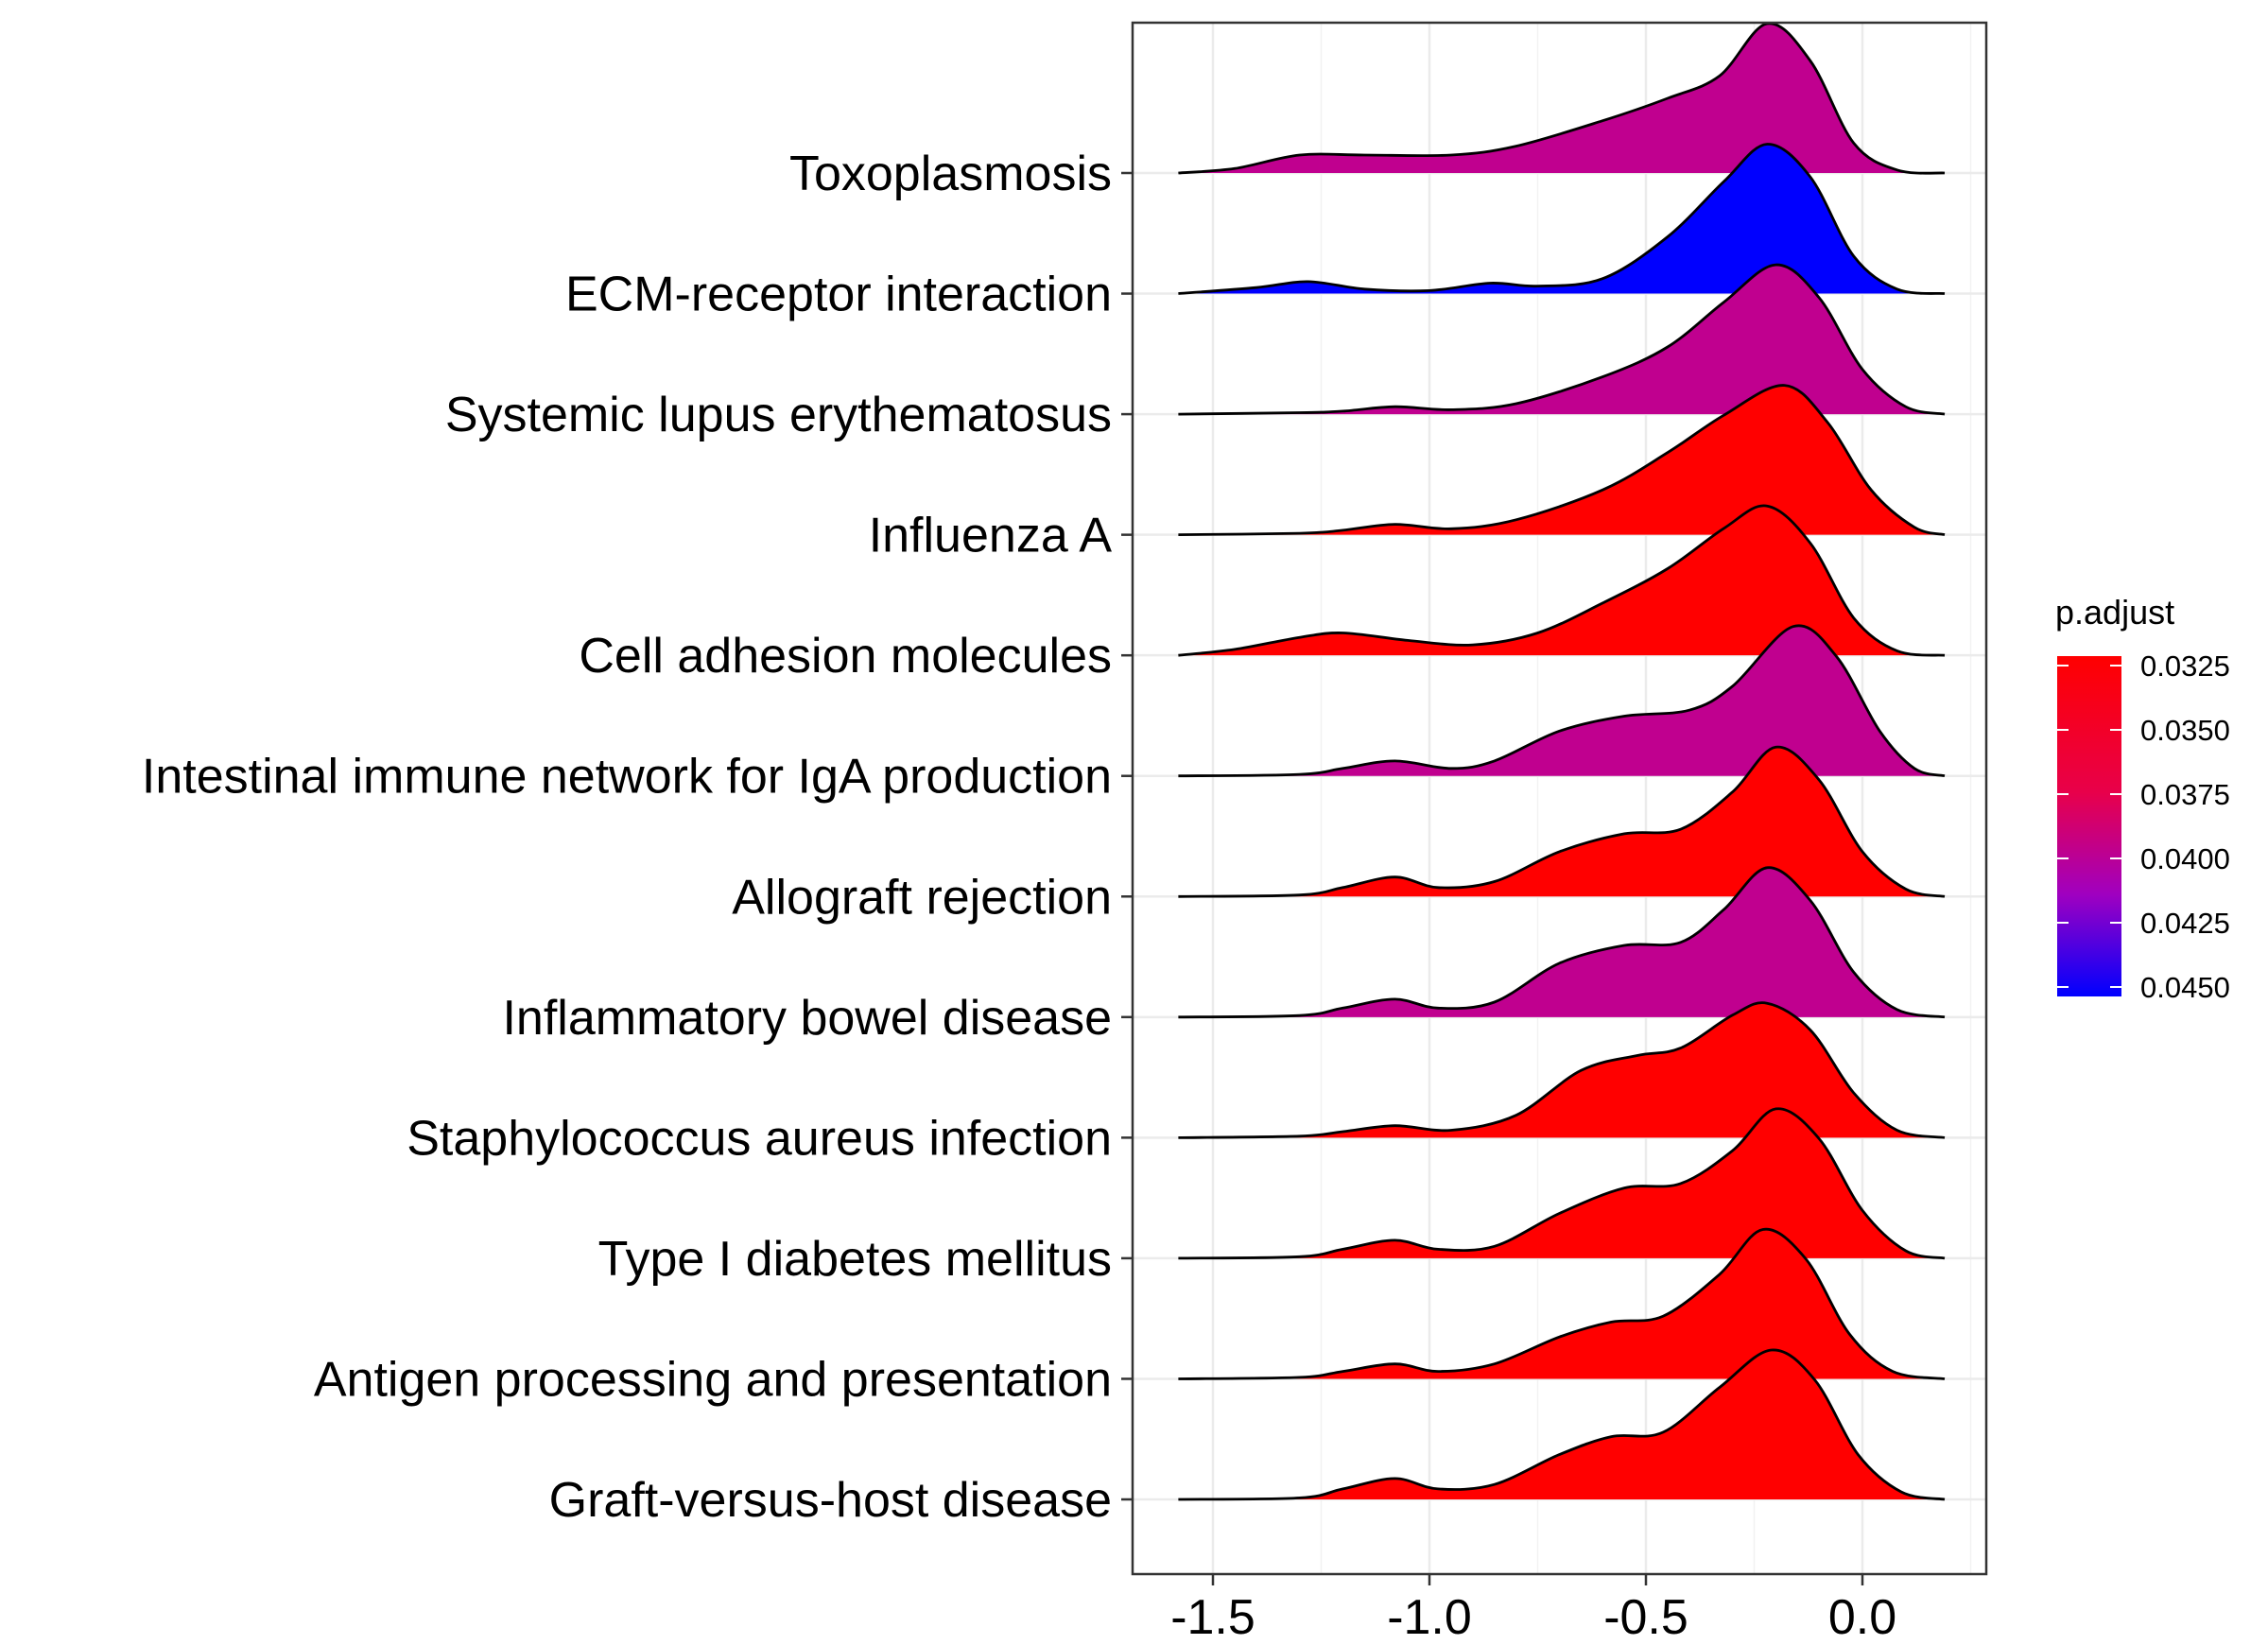 This screenshot has width=2268, height=1645. I want to click on category-label: Antigen processing and presentation, so click(713, 1379).